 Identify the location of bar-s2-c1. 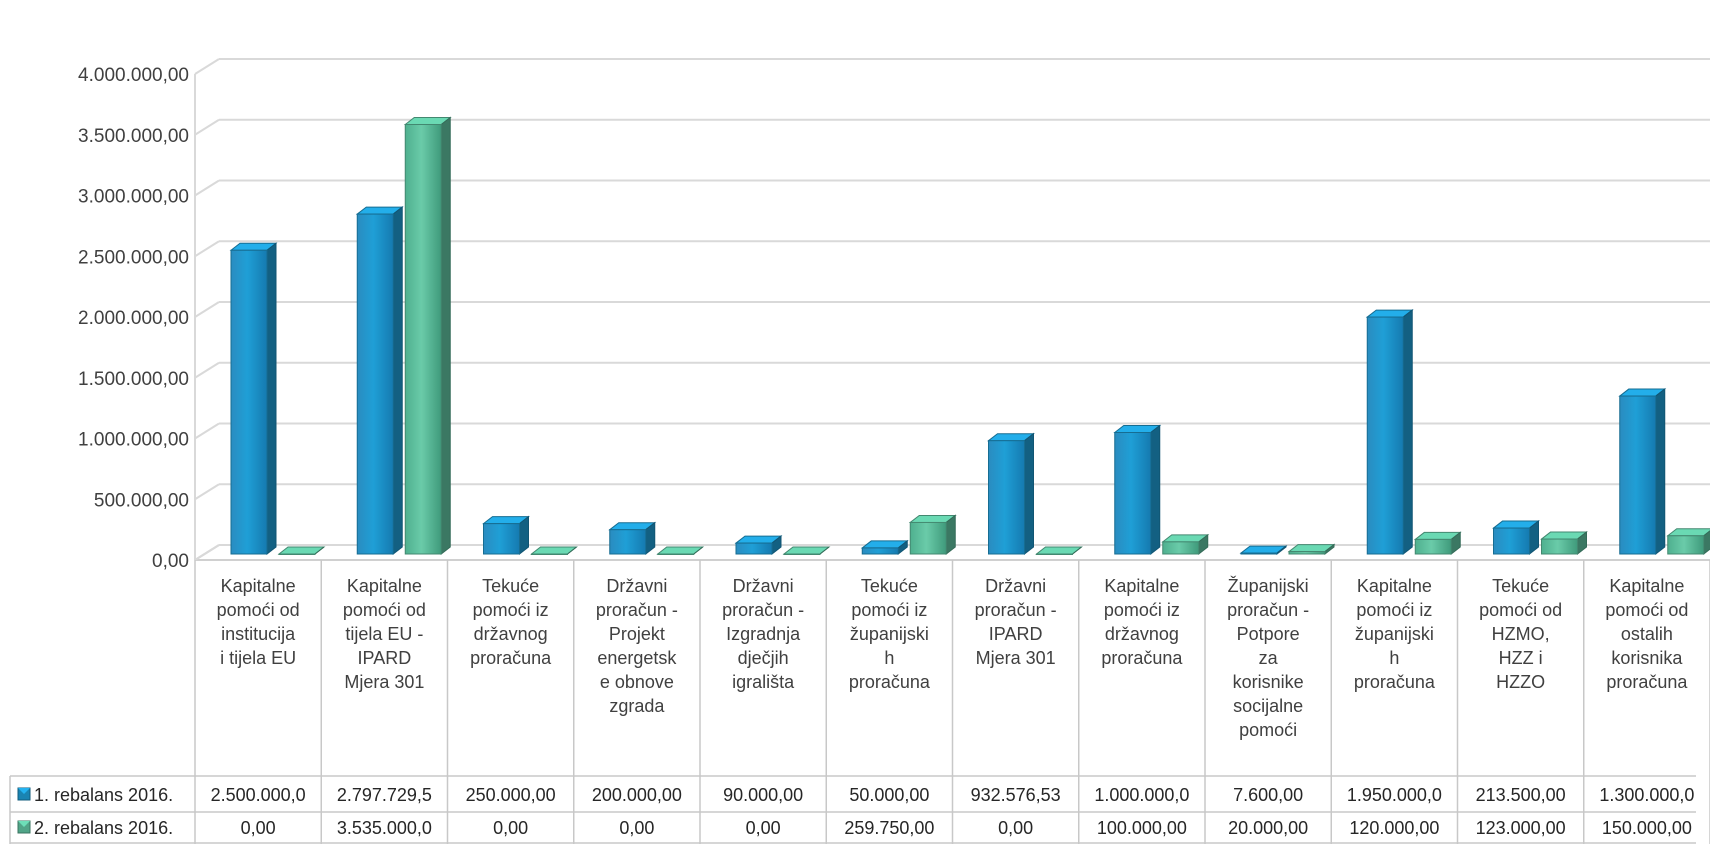
(301, 550).